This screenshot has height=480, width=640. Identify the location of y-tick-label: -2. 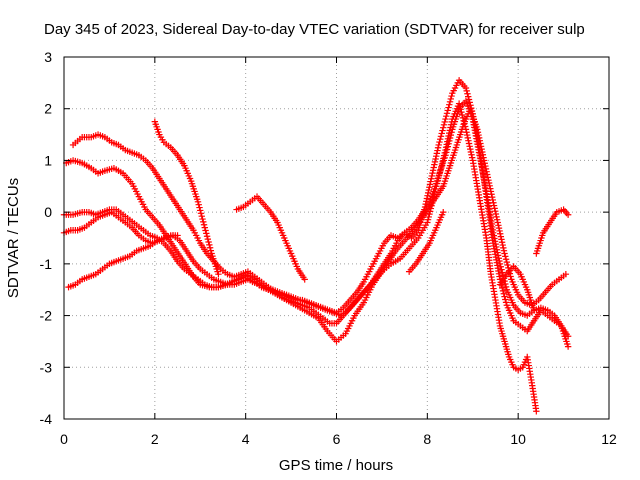
(46, 316).